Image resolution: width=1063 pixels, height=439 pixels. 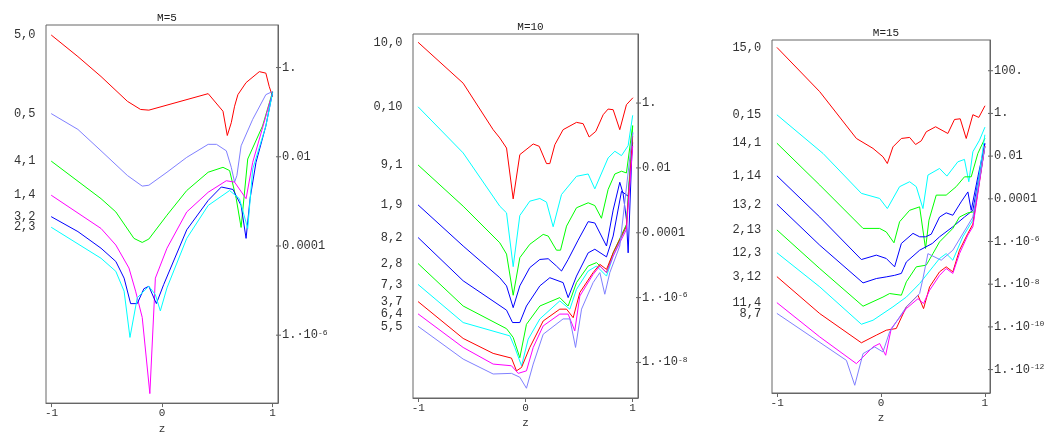 What do you see at coordinates (391, 165) in the screenshot?
I see `series-label: 9,1` at bounding box center [391, 165].